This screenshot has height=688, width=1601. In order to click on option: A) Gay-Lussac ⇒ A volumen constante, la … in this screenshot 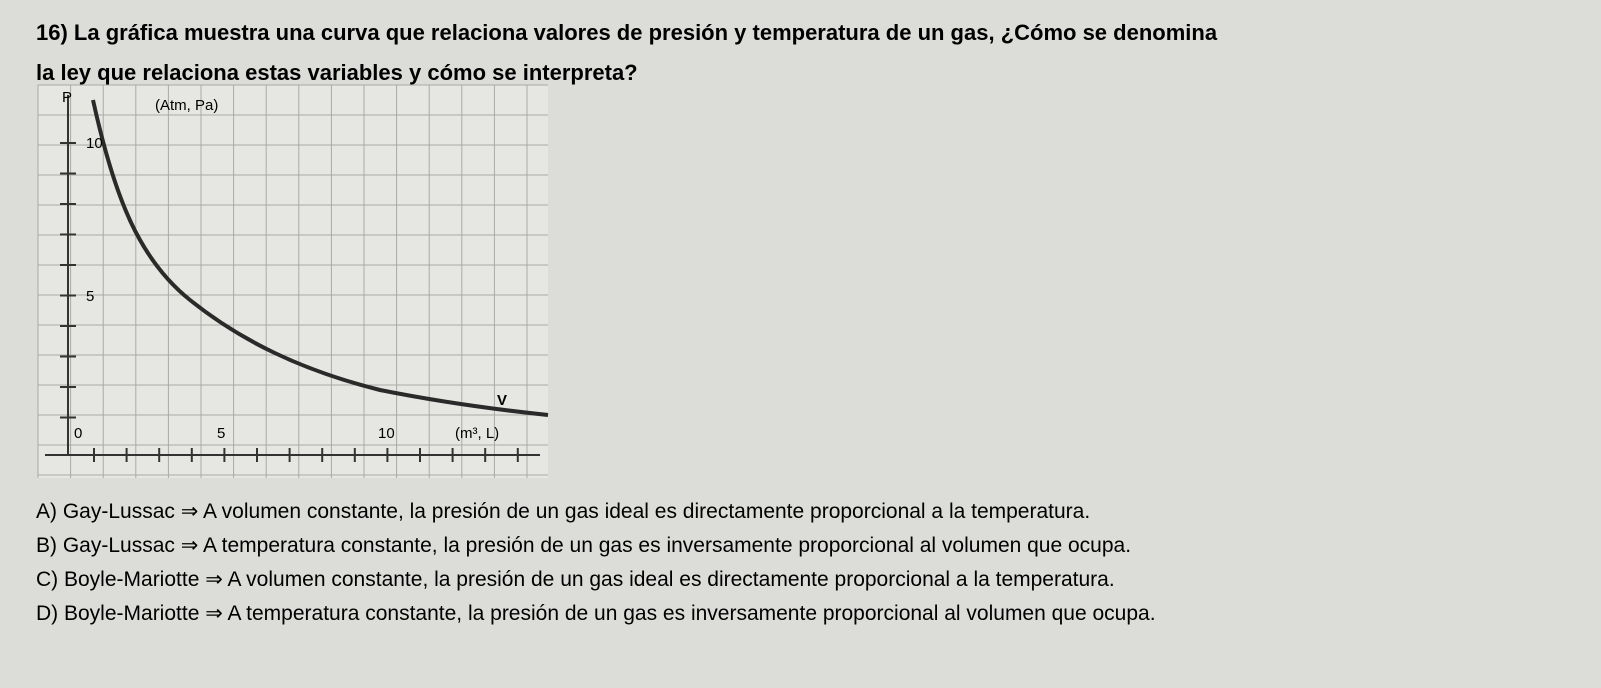, I will do `click(563, 511)`.